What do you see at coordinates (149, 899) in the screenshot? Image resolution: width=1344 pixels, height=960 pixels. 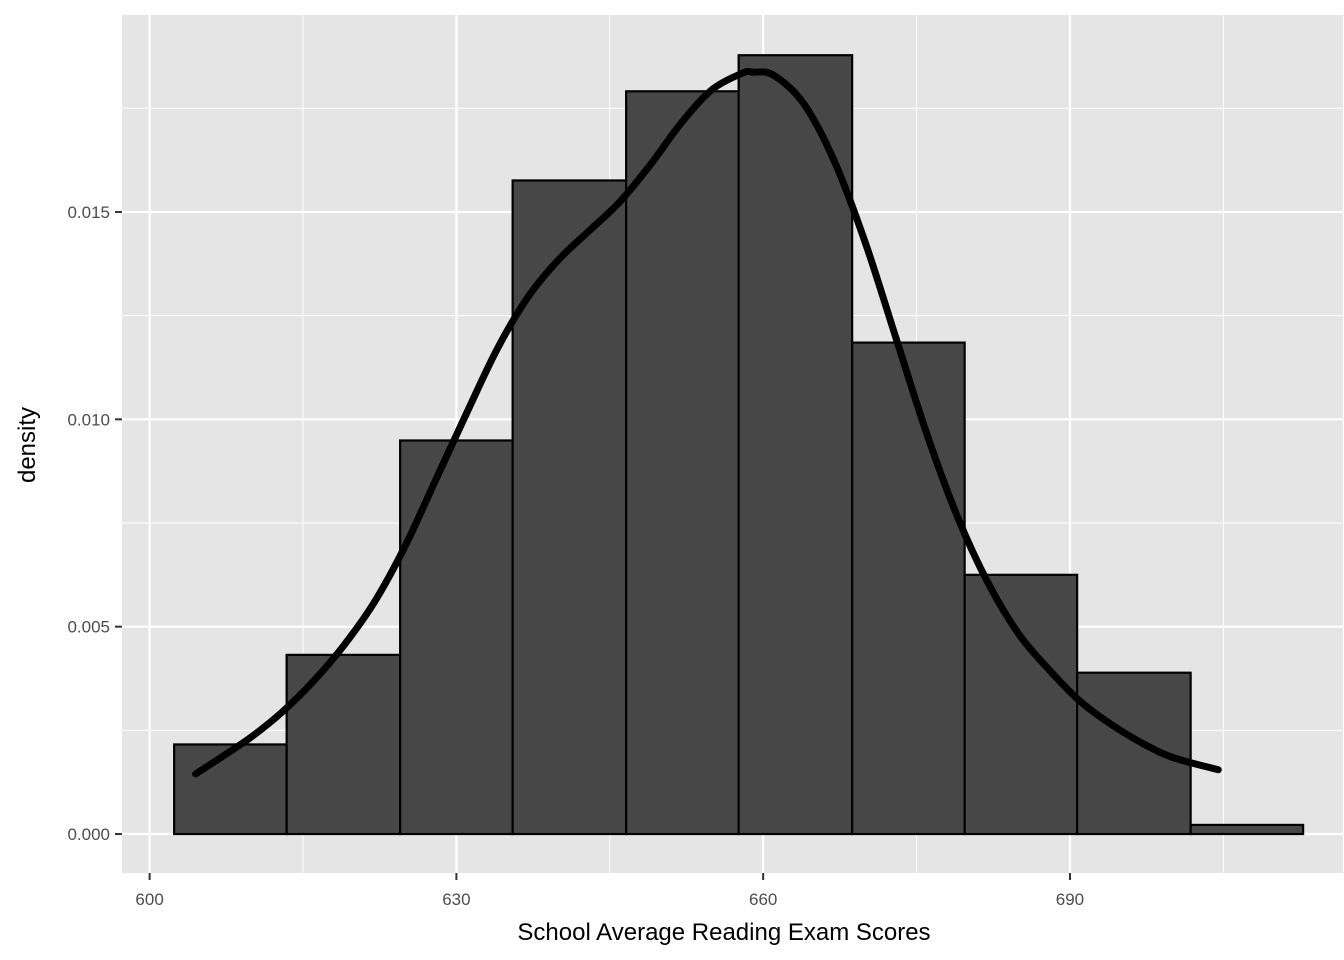 I see `x-tick-label: 600` at bounding box center [149, 899].